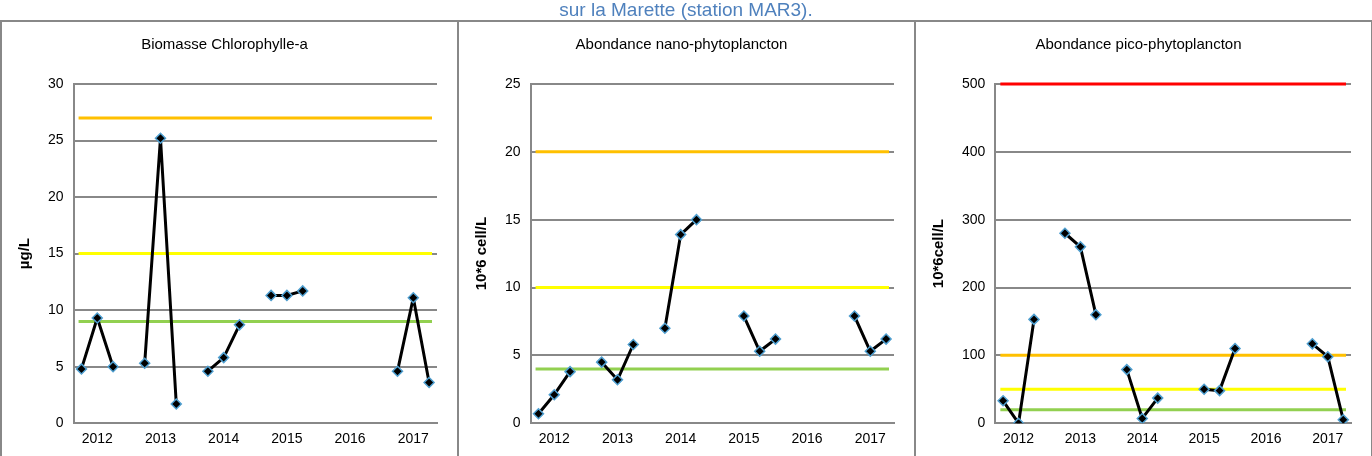 The width and height of the screenshot is (1372, 456). Describe the element at coordinates (974, 218) in the screenshot. I see `y-tick-label: 300` at that location.